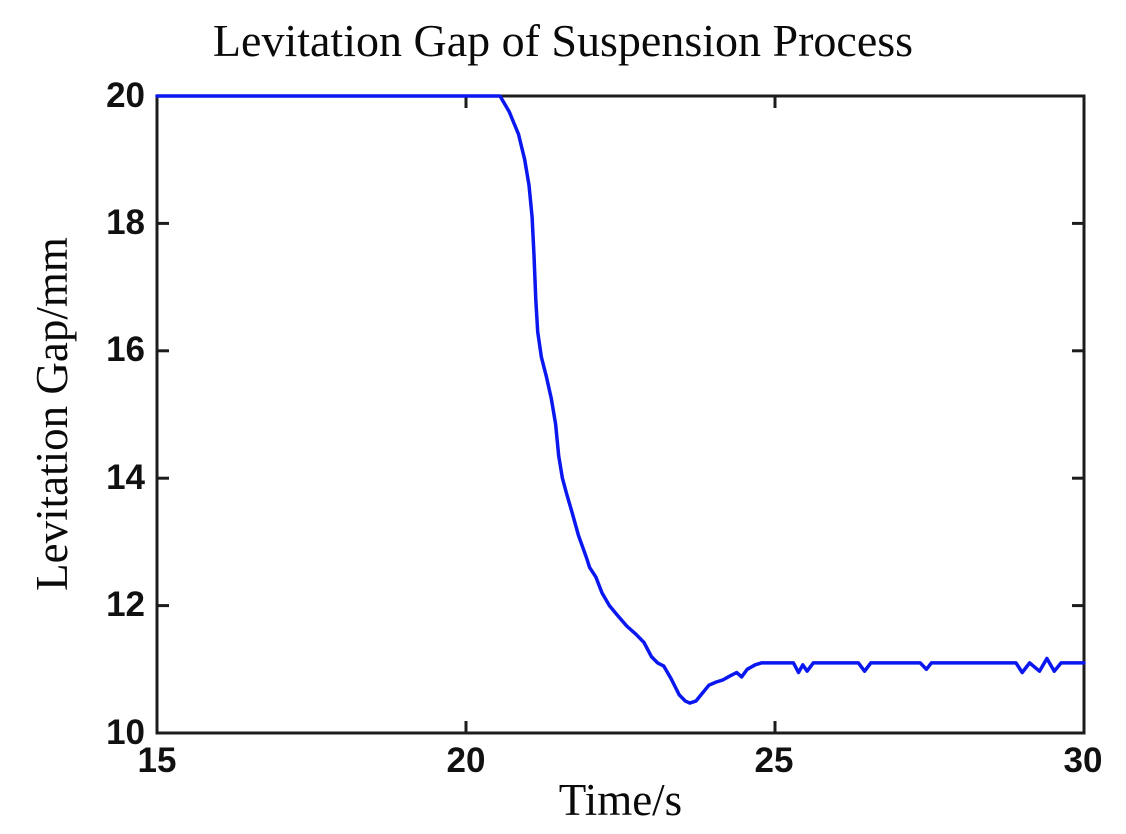 The height and width of the screenshot is (834, 1126). What do you see at coordinates (563, 40) in the screenshot?
I see `chart-title: Levitation Gap of Suspension Process` at bounding box center [563, 40].